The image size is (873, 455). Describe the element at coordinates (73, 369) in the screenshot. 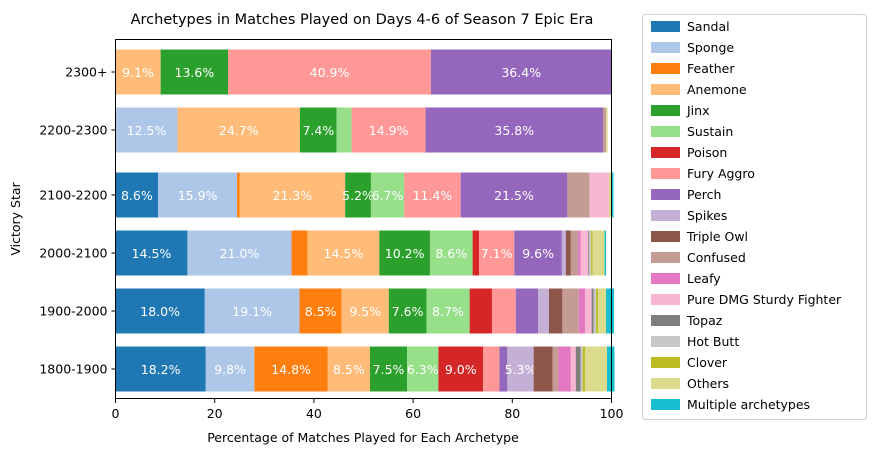

I see `y-tick-label: 1800-1900` at that location.